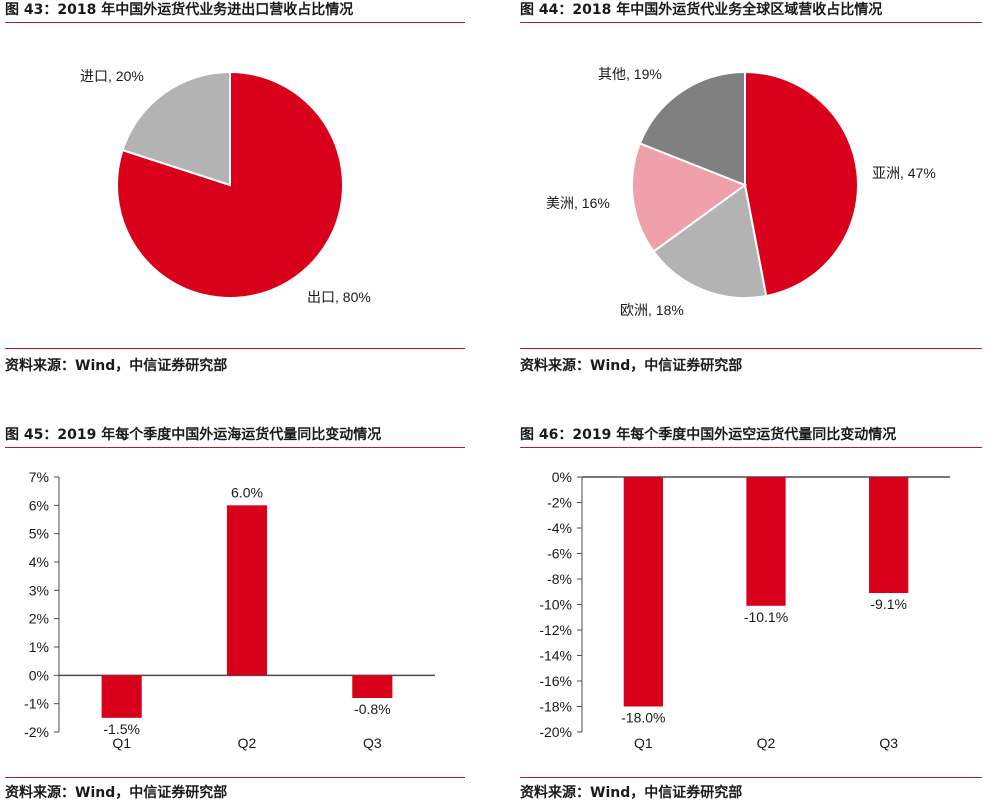 The image size is (1002, 808). What do you see at coordinates (112, 76) in the screenshot?
I see `pie-label-进口: 进口, 20%` at bounding box center [112, 76].